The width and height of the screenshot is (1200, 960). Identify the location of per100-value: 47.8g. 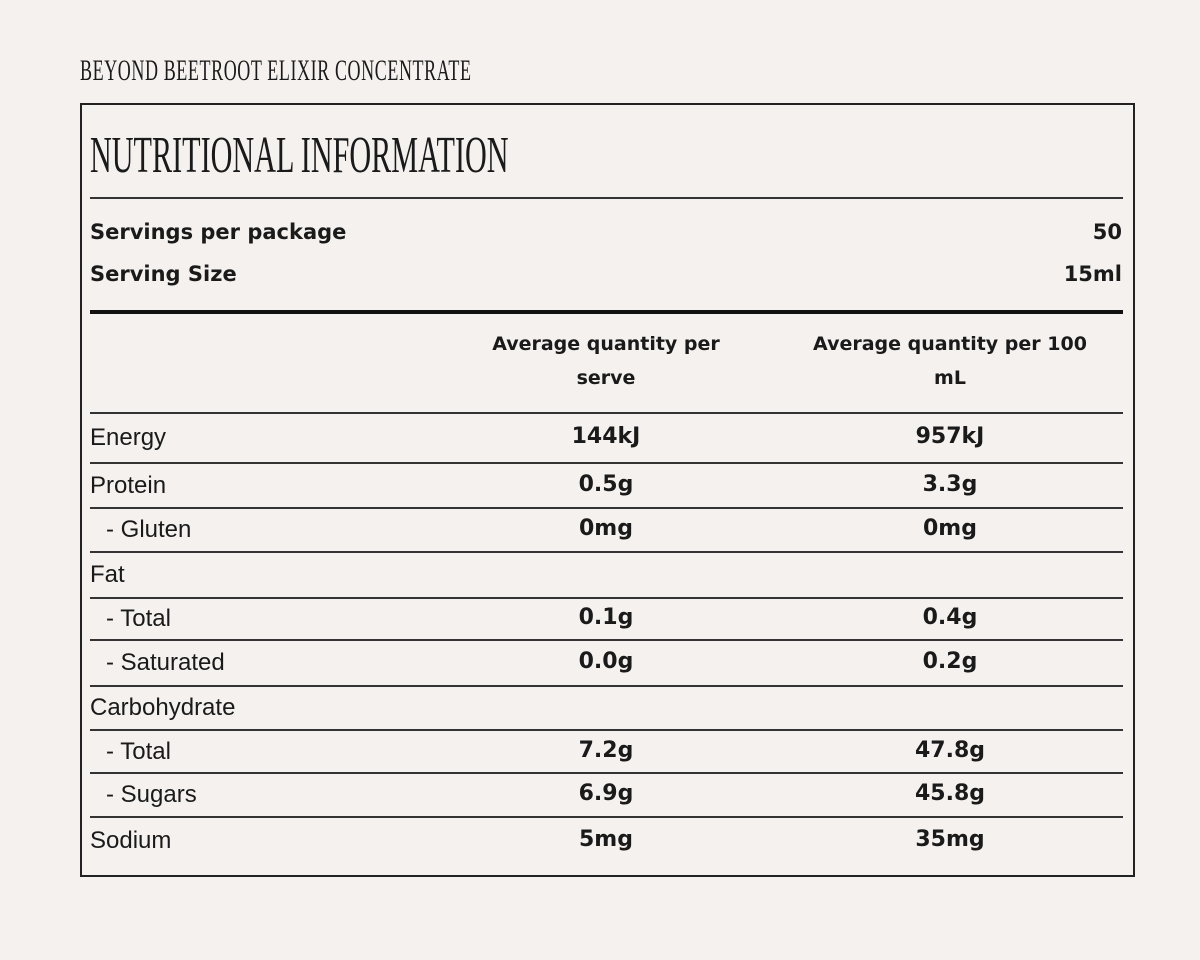
(950, 750).